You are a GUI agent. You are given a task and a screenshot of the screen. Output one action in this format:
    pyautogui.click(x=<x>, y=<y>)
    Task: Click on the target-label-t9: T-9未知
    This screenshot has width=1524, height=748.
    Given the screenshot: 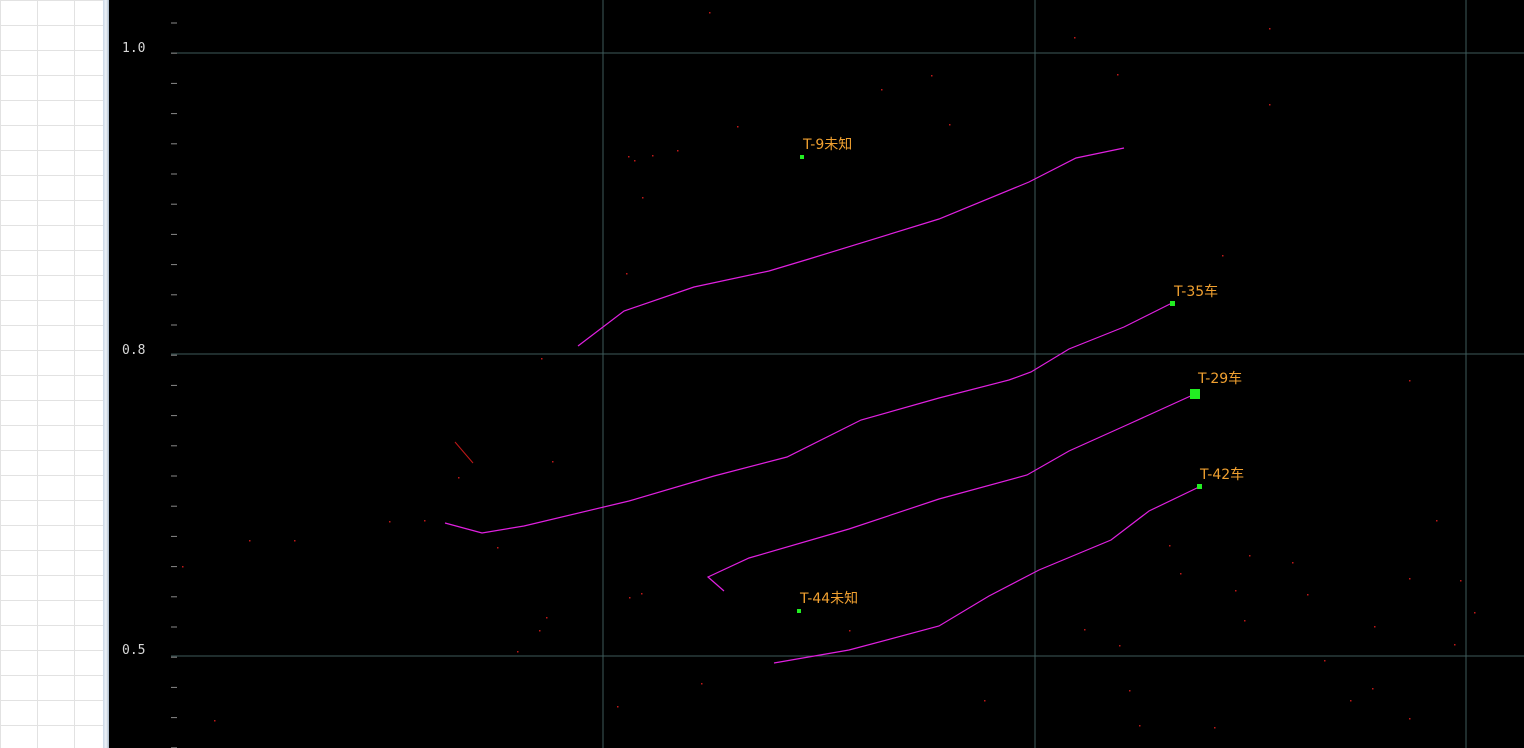 What is the action you would take?
    pyautogui.click(x=827, y=144)
    